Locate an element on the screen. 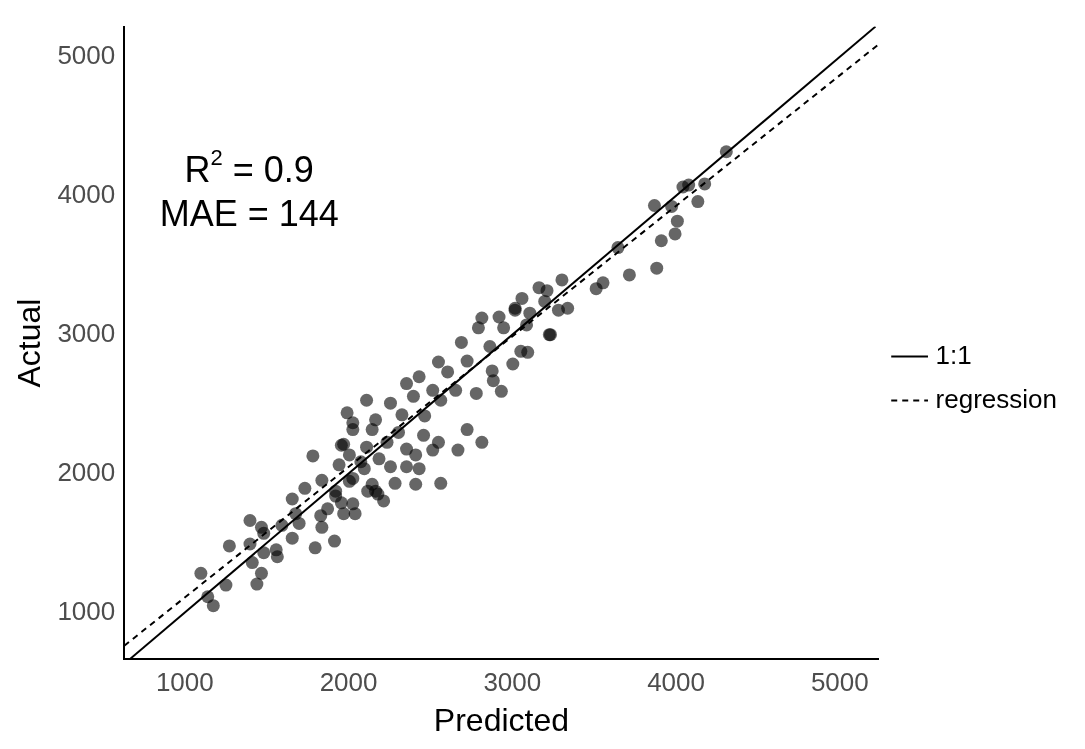 The width and height of the screenshot is (1085, 749). y-tick-label: 2000 is located at coordinates (86, 471).